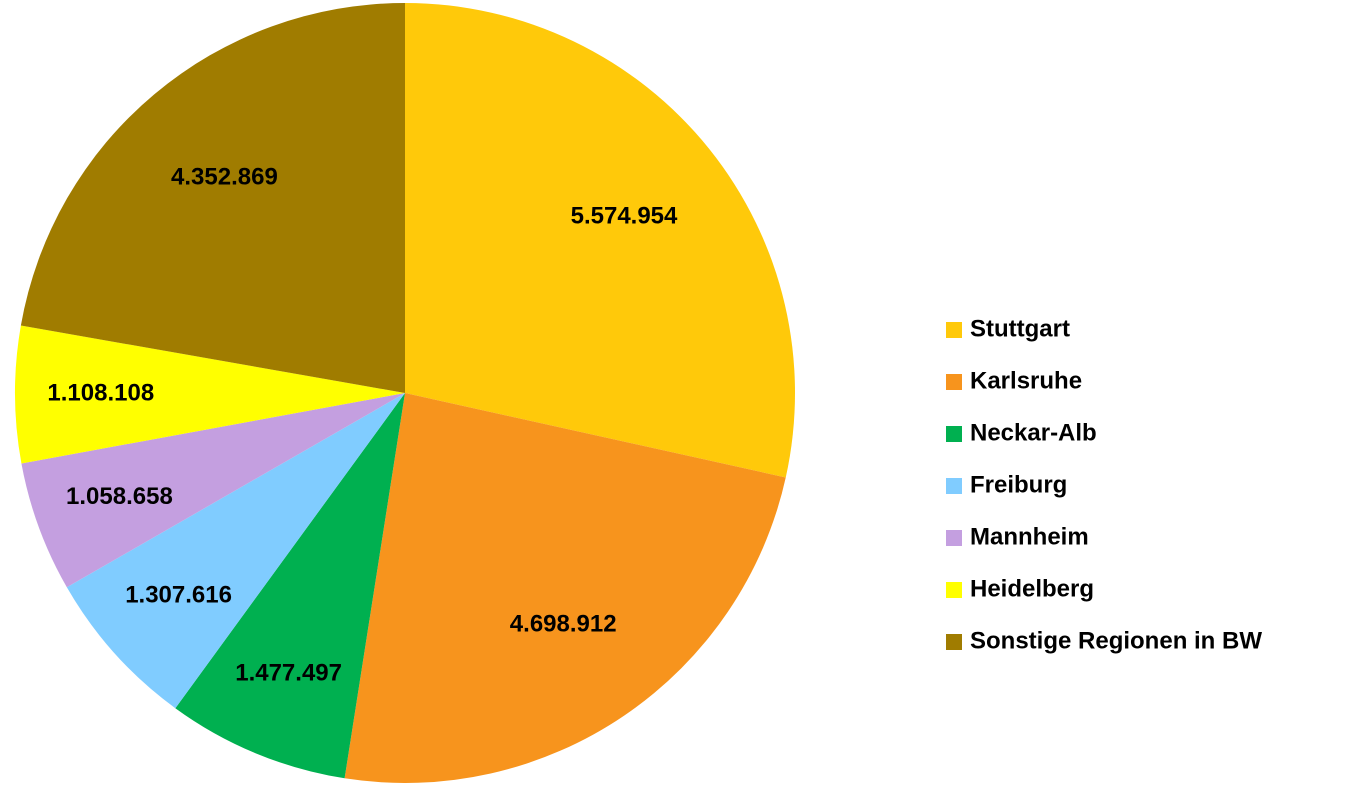  What do you see at coordinates (1032, 588) in the screenshot?
I see `legend-label: Heidelberg` at bounding box center [1032, 588].